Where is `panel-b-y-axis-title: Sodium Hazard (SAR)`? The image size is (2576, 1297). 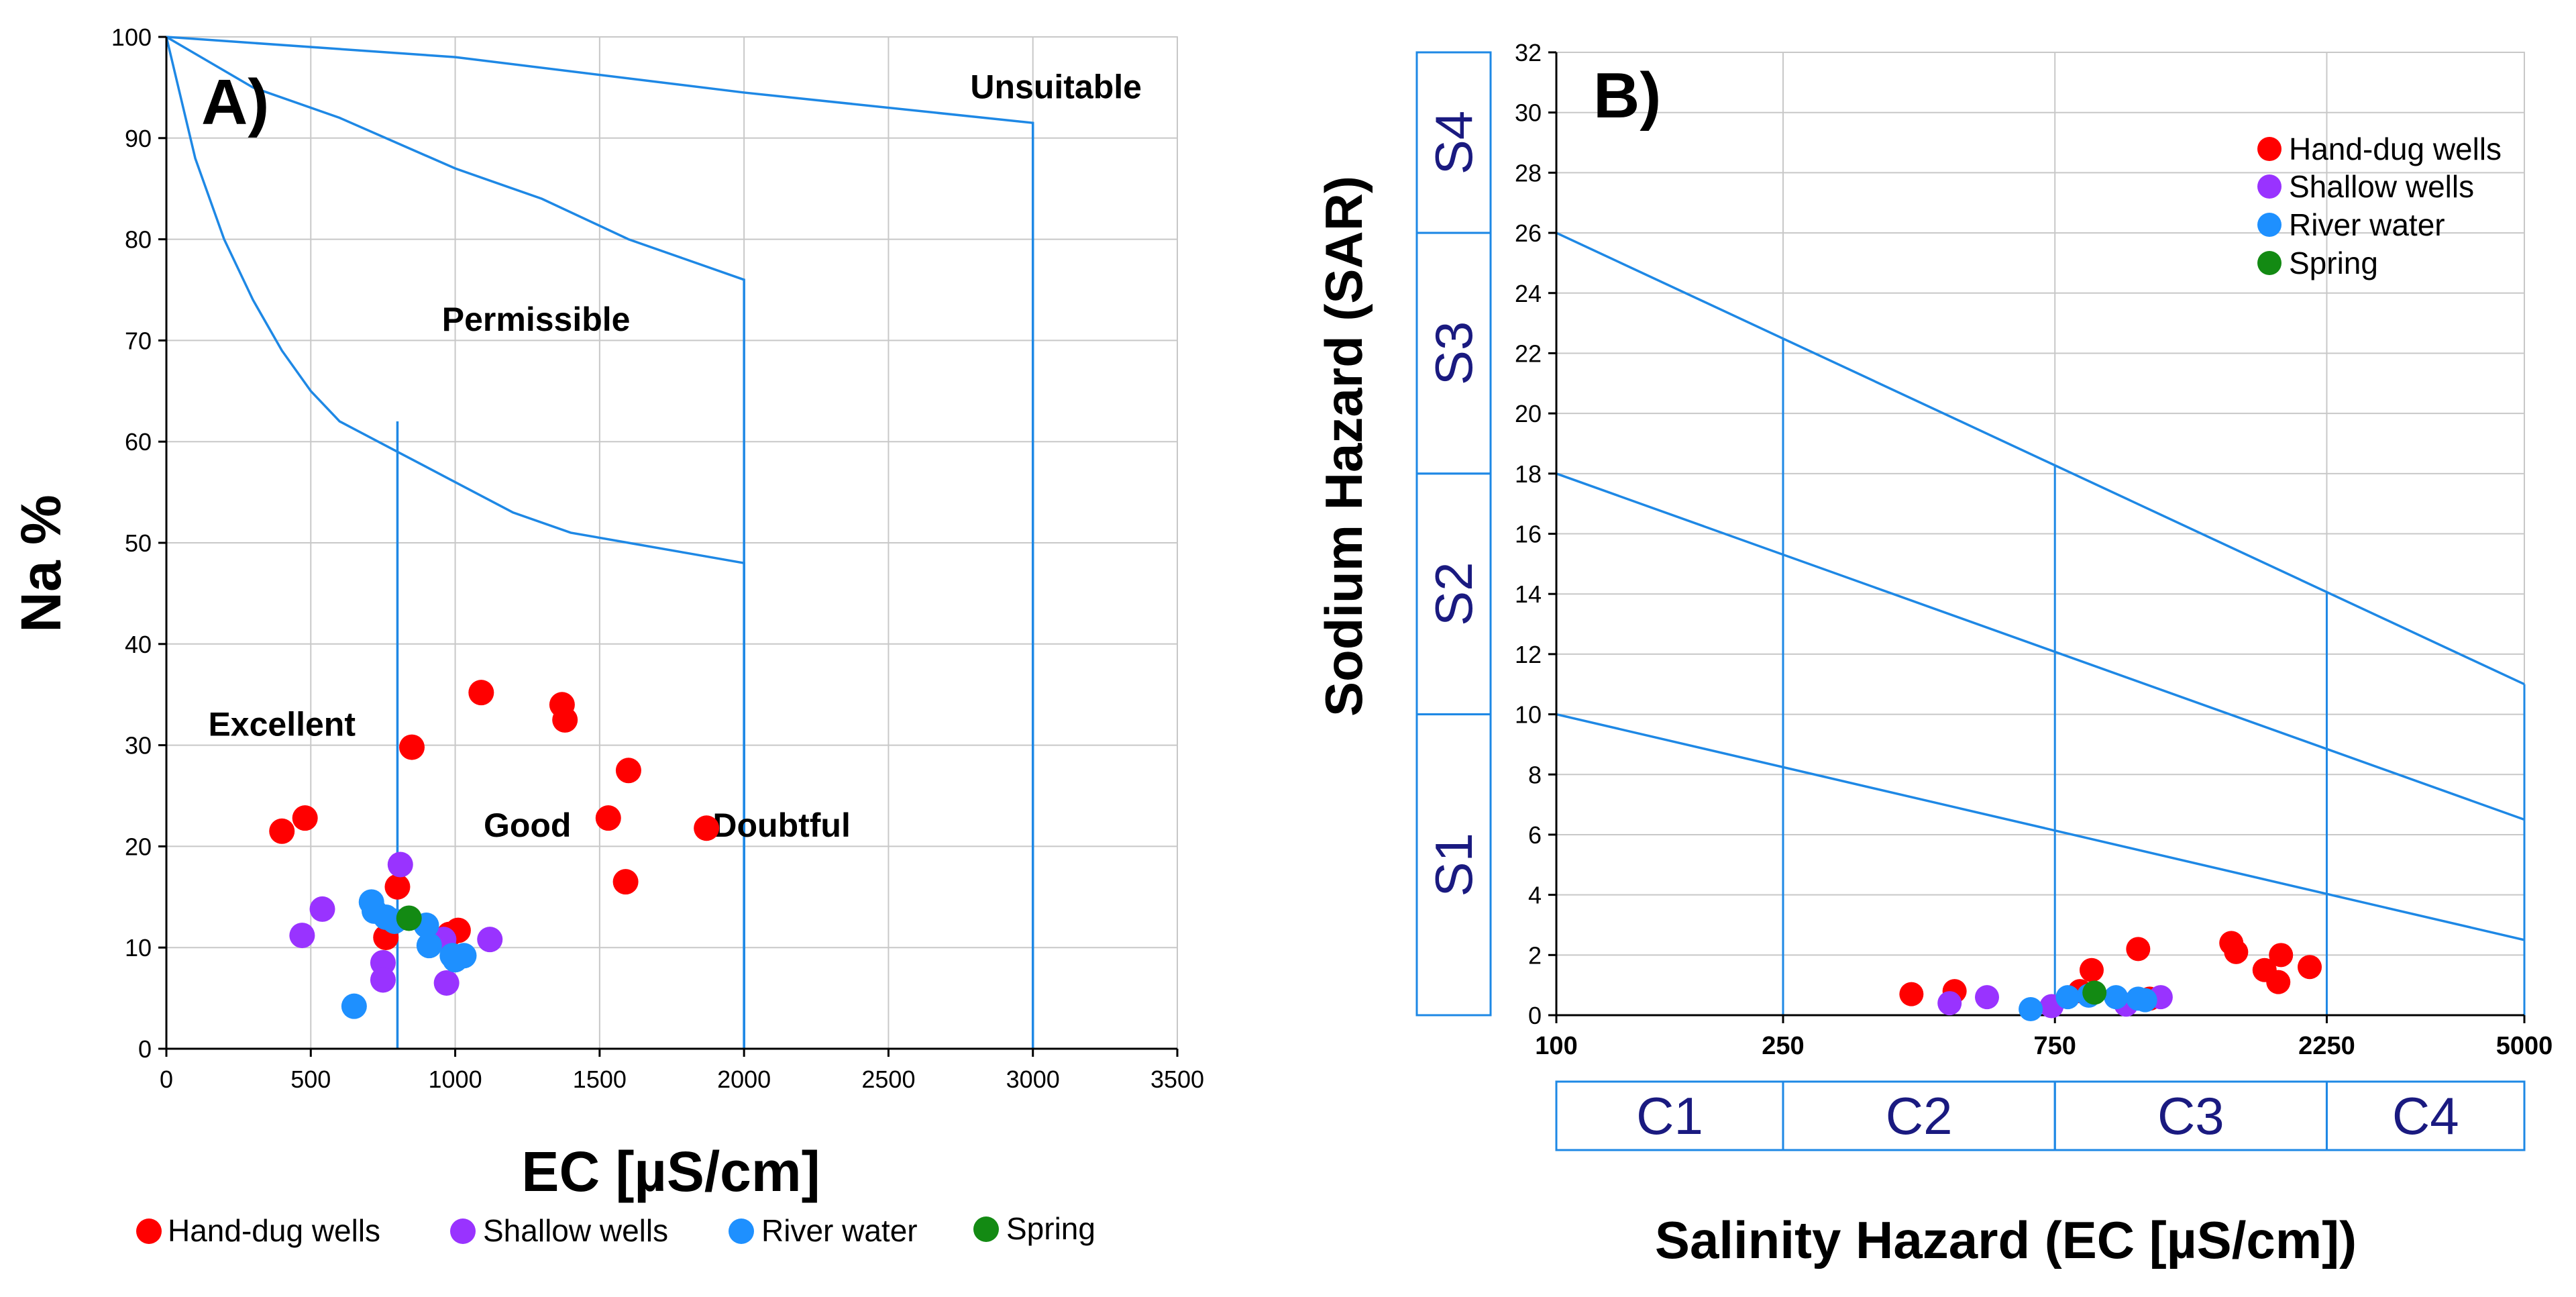
panel-b-y-axis-title: Sodium Hazard (SAR) is located at coordinates (1343, 447).